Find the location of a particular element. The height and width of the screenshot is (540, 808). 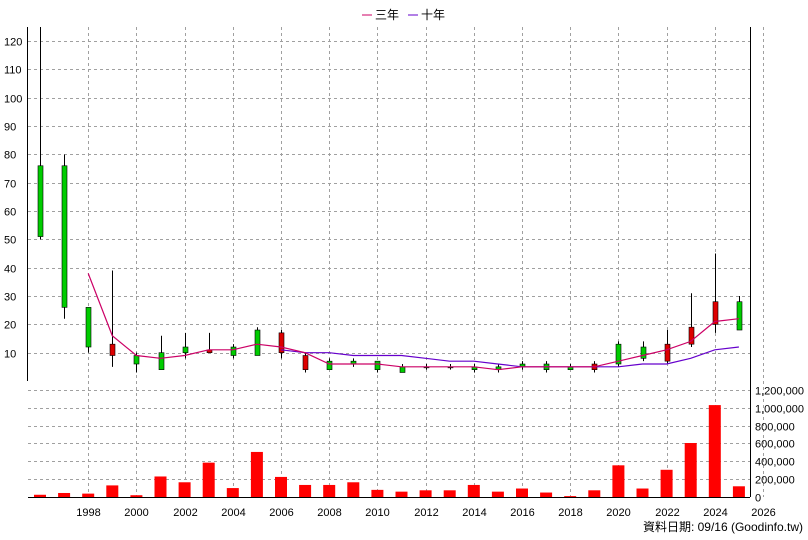

x-tick-label: 2014 is located at coordinates (474, 513).